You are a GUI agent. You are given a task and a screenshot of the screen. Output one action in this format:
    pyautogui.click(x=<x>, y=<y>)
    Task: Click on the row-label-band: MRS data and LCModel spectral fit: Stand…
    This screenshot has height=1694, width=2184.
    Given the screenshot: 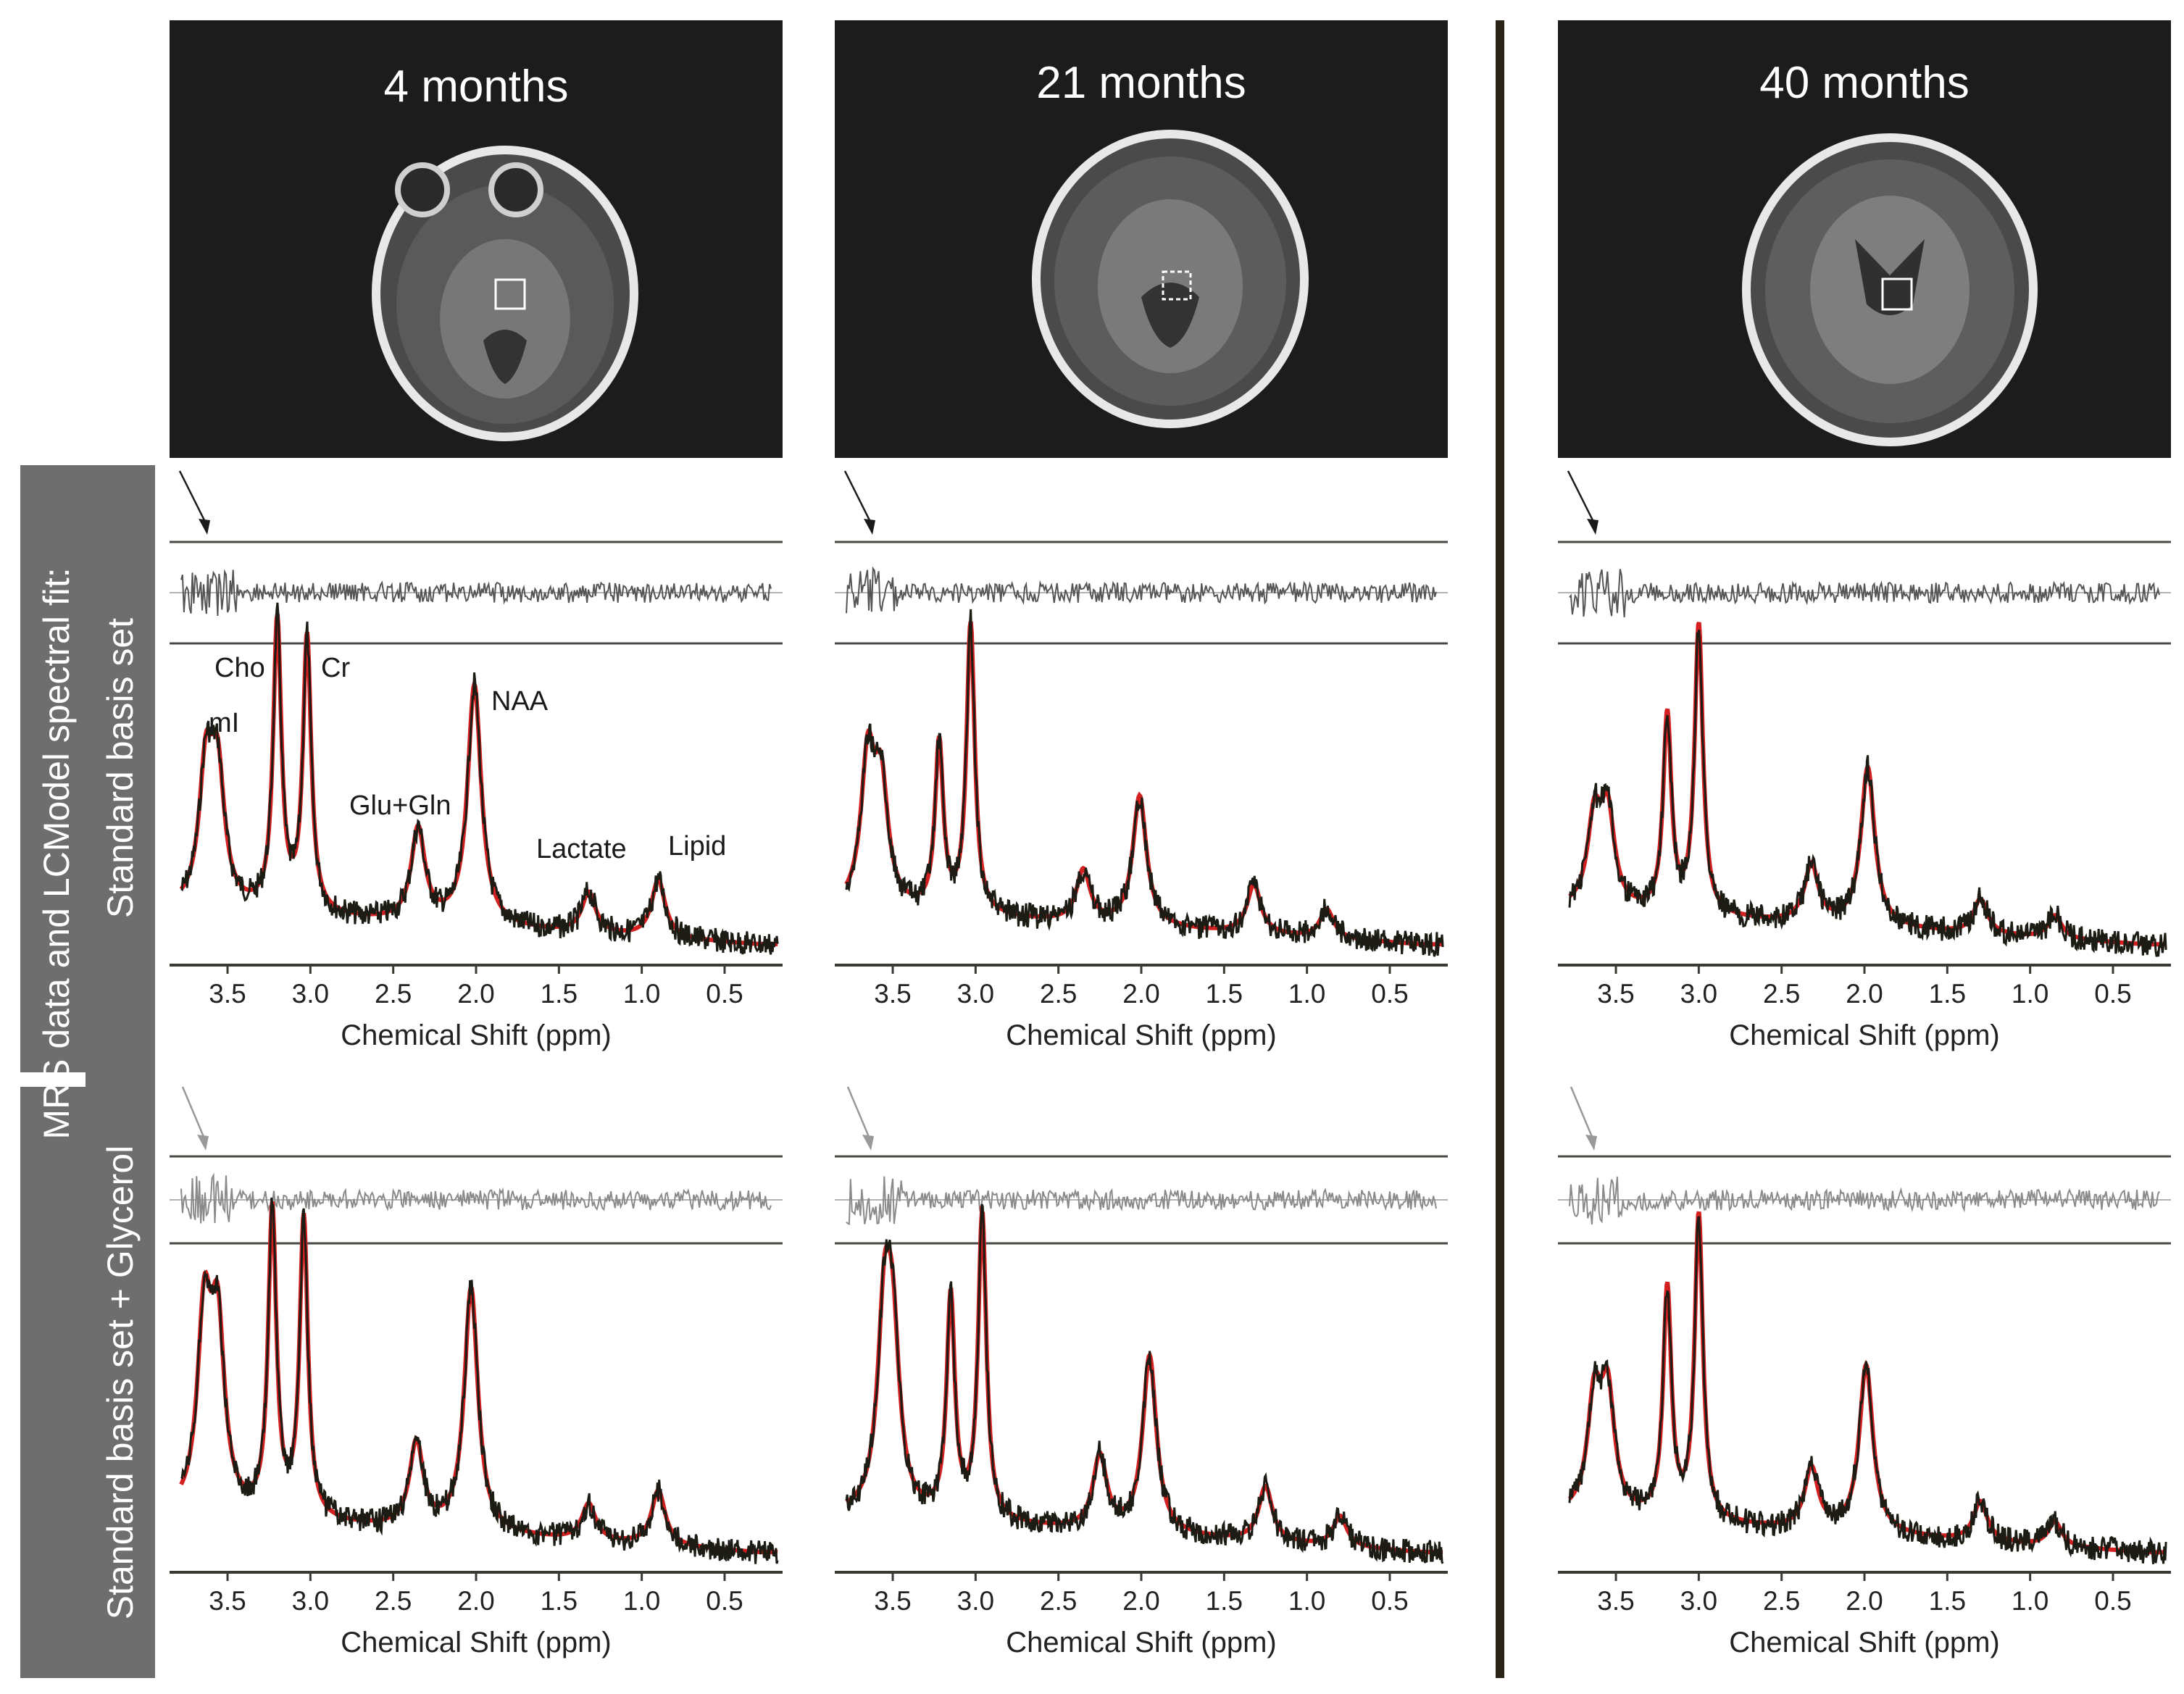 What is the action you would take?
    pyautogui.click(x=87, y=1071)
    